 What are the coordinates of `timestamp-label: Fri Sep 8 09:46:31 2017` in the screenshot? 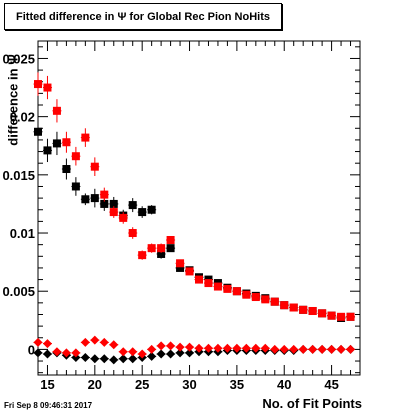 It's located at (48, 405).